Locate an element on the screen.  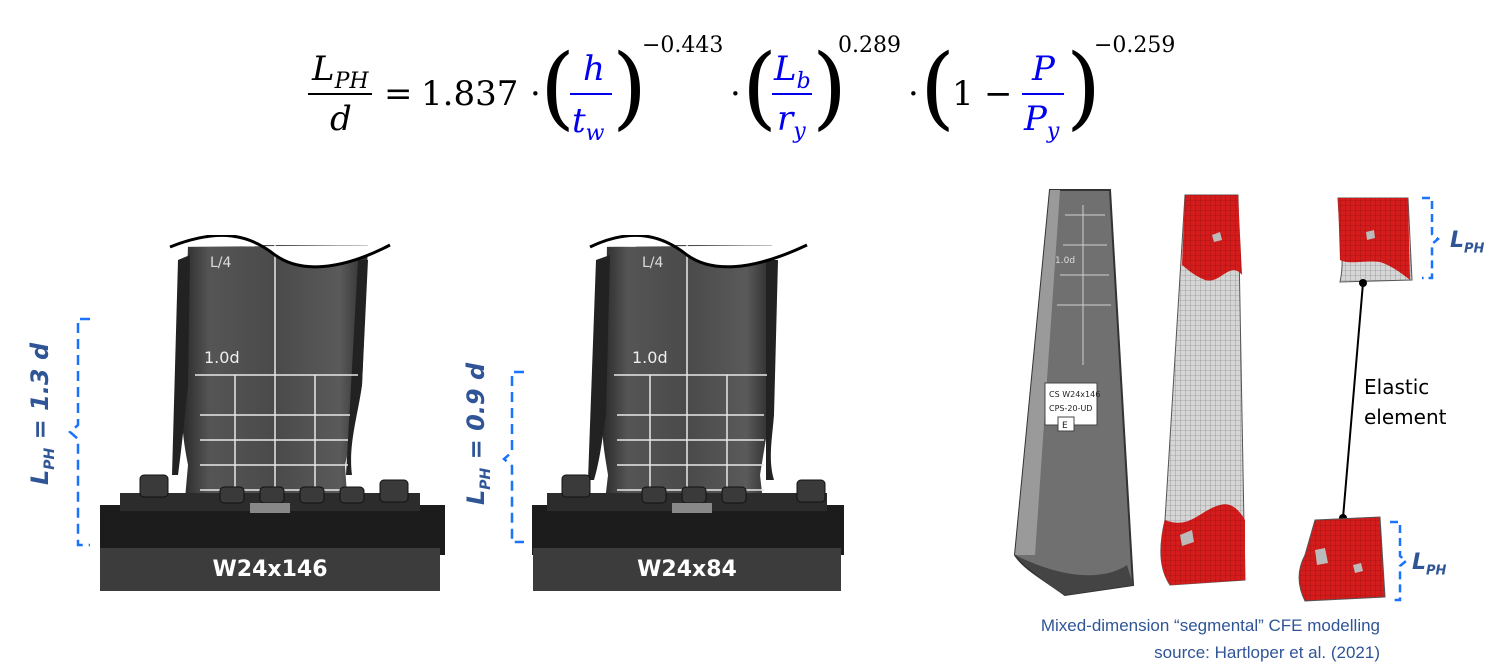
lph-bracket-segment-bottom is located at coordinates (1399, 561).